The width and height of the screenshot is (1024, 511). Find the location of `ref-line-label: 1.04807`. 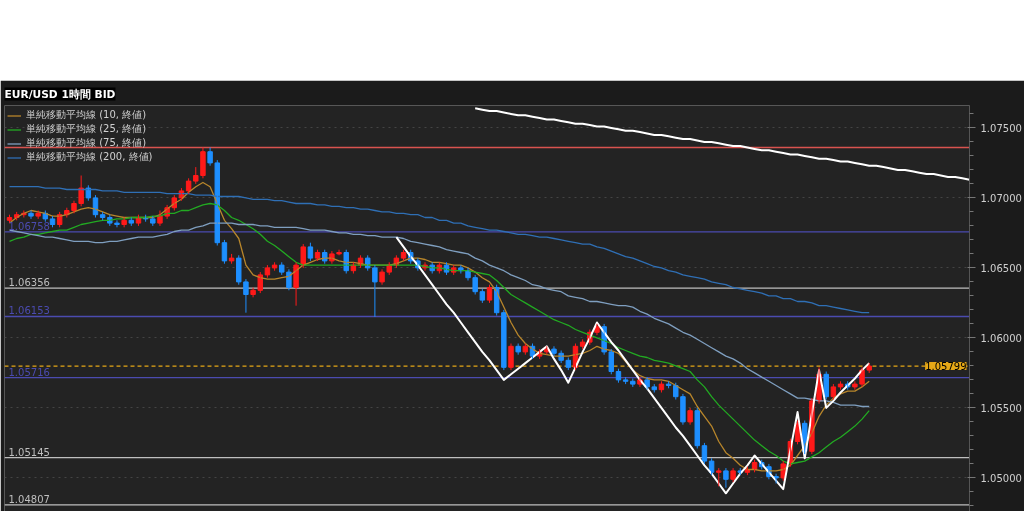

ref-line-label: 1.04807 is located at coordinates (29, 499).